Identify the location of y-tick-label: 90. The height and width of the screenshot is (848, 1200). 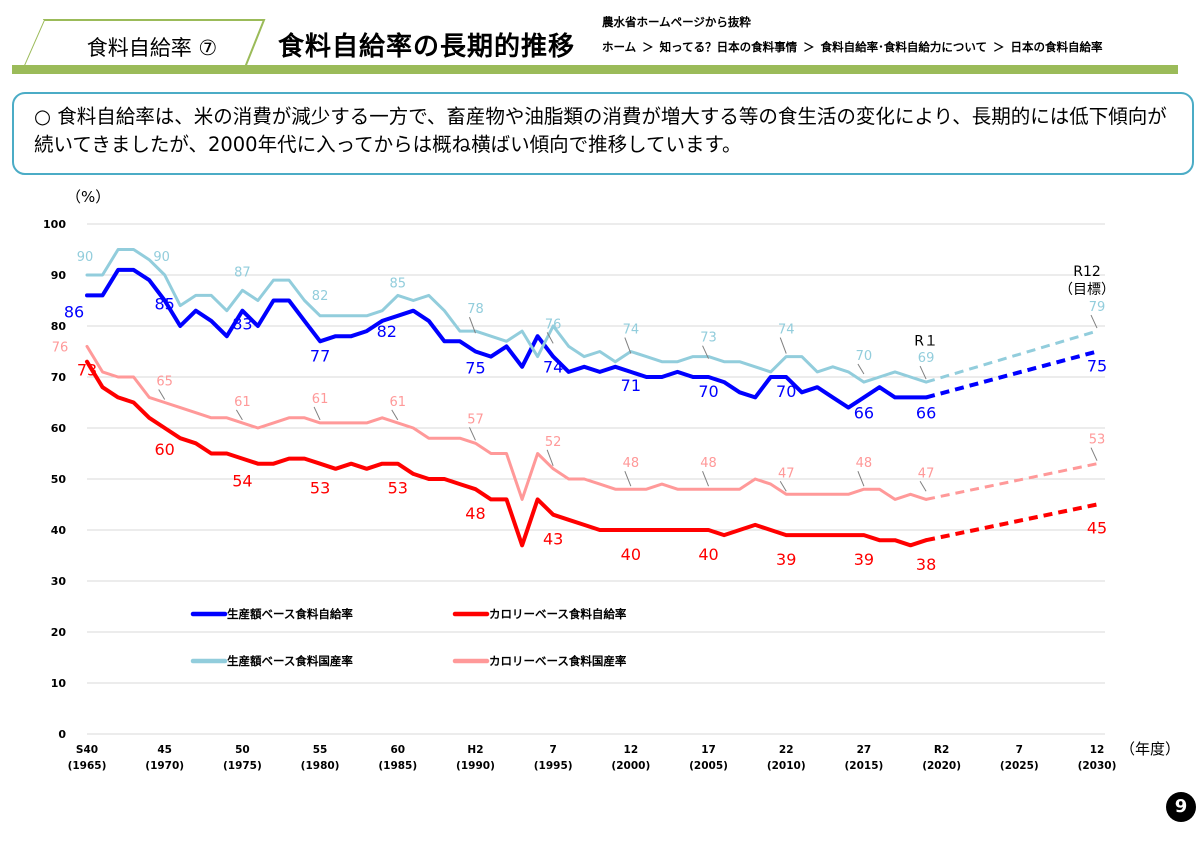
(59, 275).